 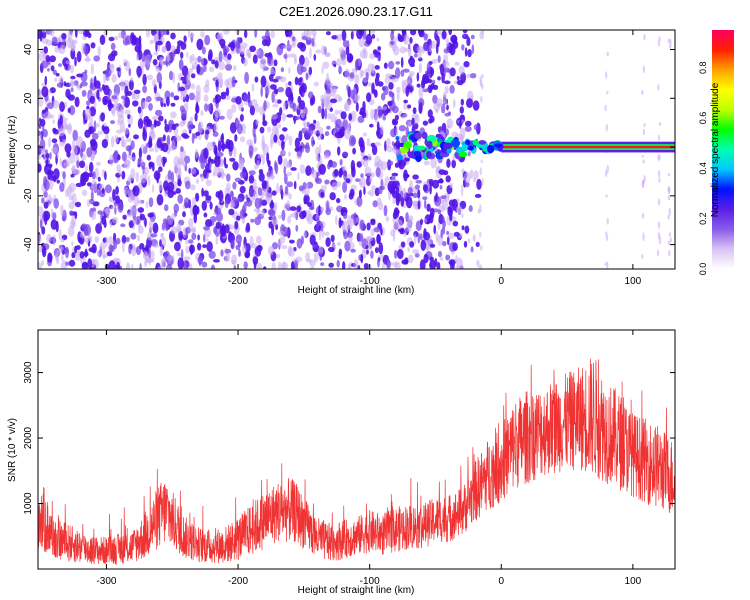 What do you see at coordinates (28, 147) in the screenshot?
I see `y-tick-label: 0` at bounding box center [28, 147].